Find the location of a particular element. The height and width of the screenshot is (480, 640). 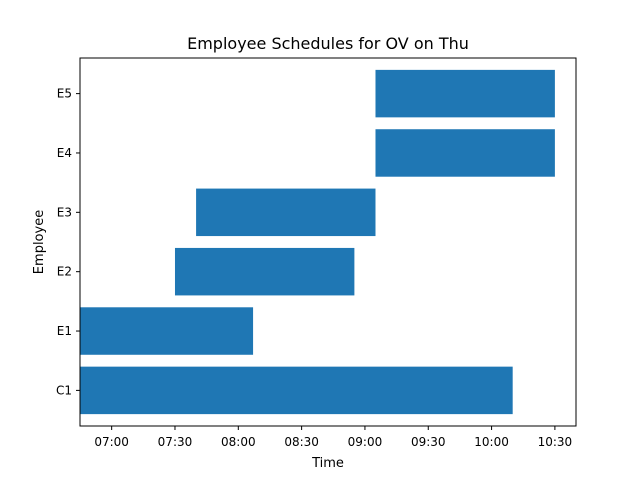

bar-e5 is located at coordinates (465, 93).